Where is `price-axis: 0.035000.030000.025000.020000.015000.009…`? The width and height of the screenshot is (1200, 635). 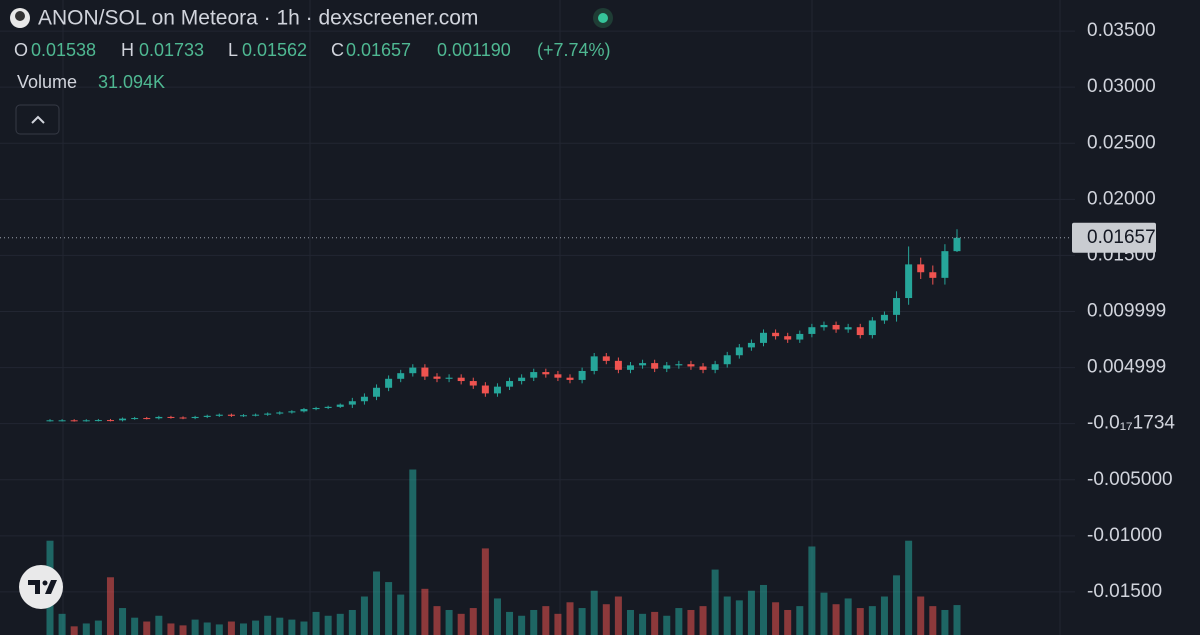 price-axis: 0.035000.030000.025000.020000.015000.009… is located at coordinates (1123, 311).